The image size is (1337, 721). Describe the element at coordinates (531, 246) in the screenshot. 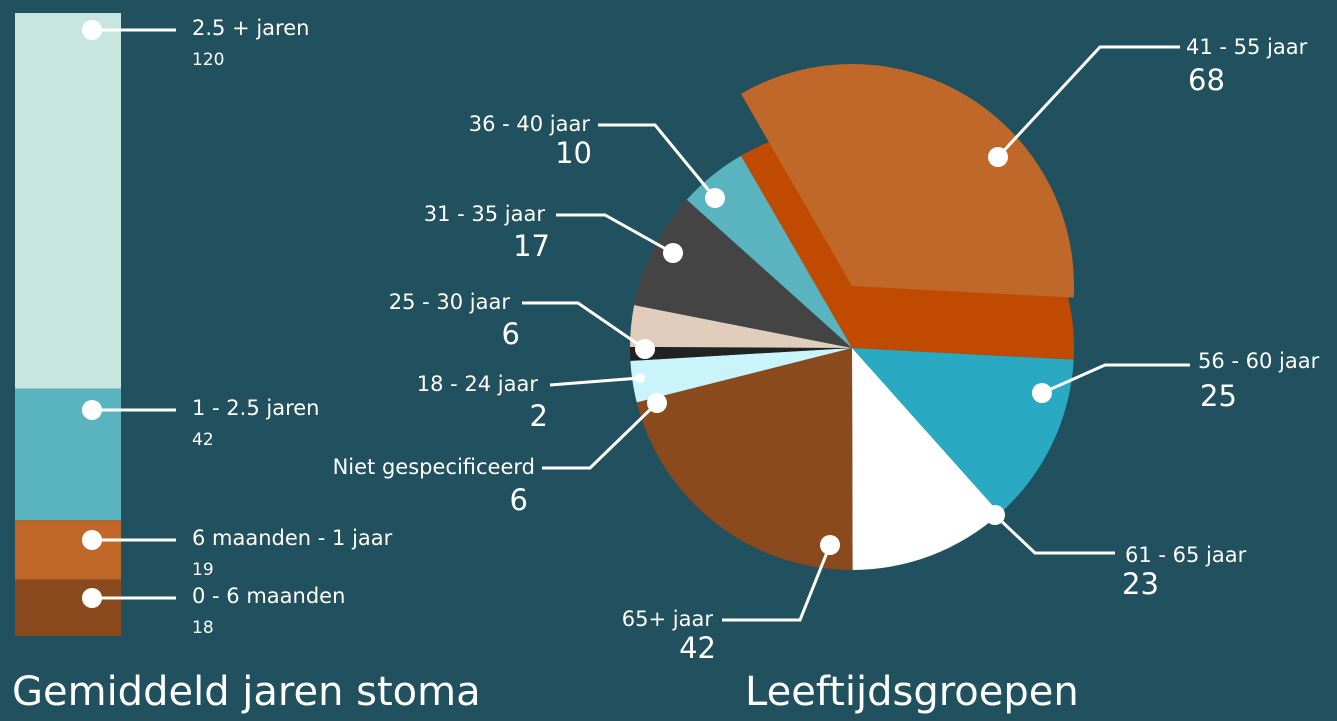

I see `slice-value: 17` at that location.